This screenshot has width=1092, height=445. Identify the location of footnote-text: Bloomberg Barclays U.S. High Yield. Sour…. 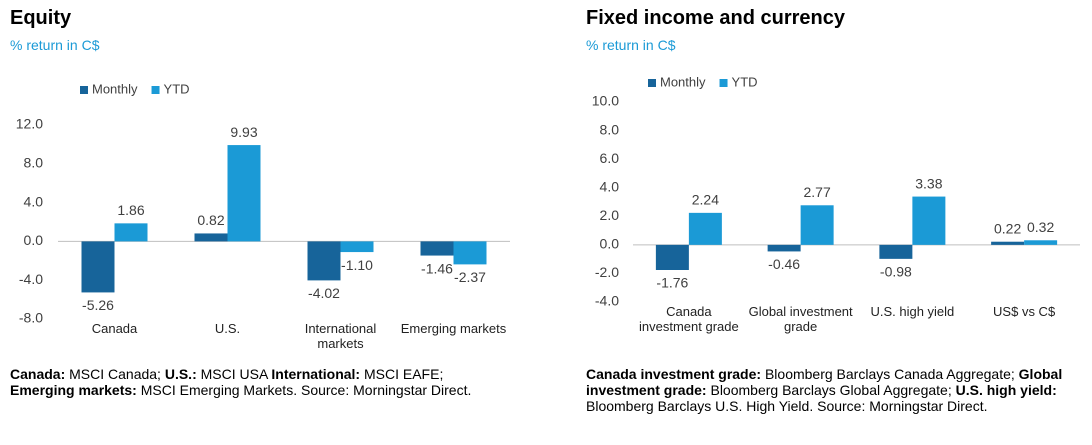
(787, 406).